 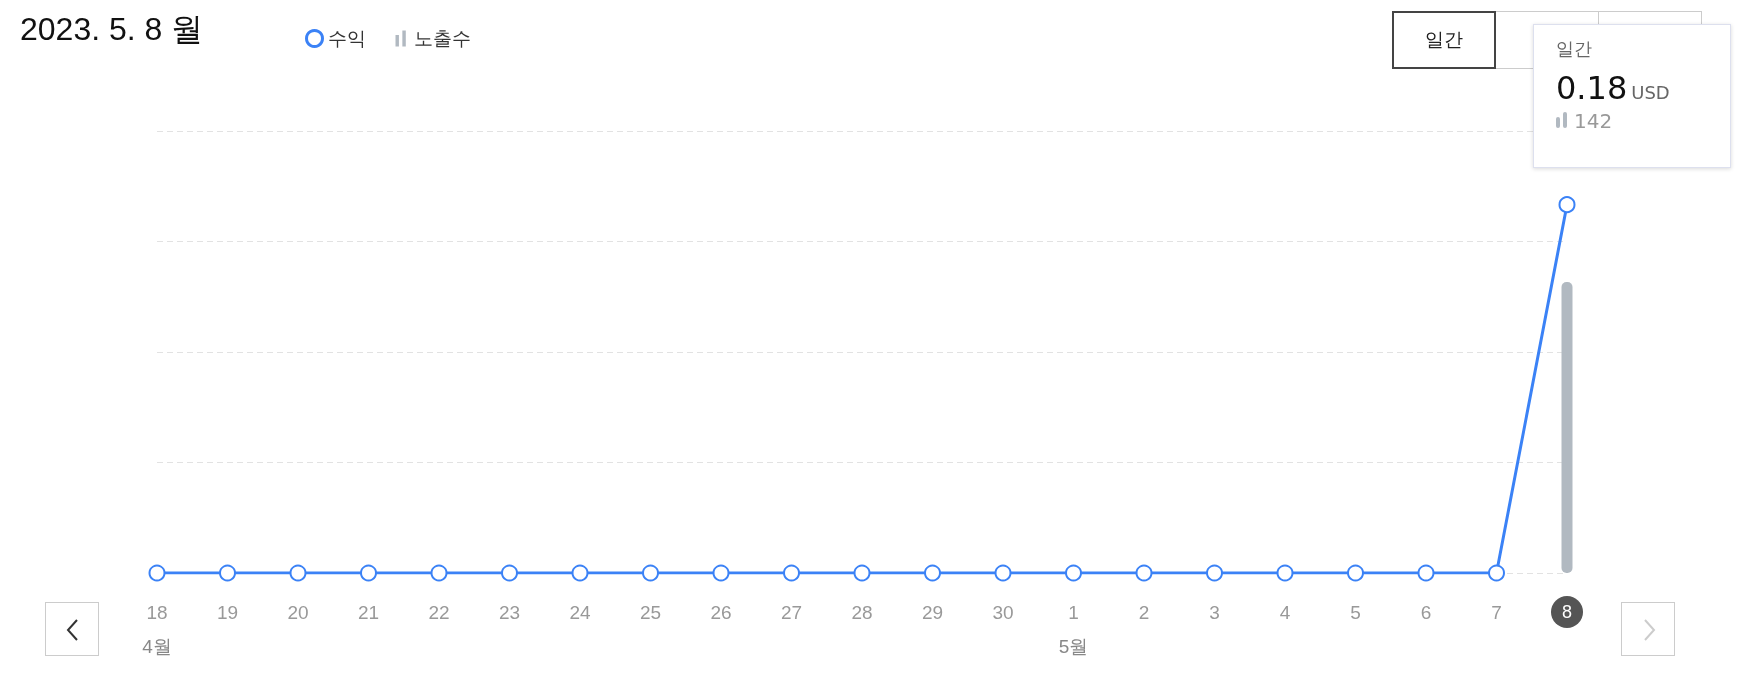 What do you see at coordinates (1144, 612) in the screenshot?
I see `x-tick-label: 2` at bounding box center [1144, 612].